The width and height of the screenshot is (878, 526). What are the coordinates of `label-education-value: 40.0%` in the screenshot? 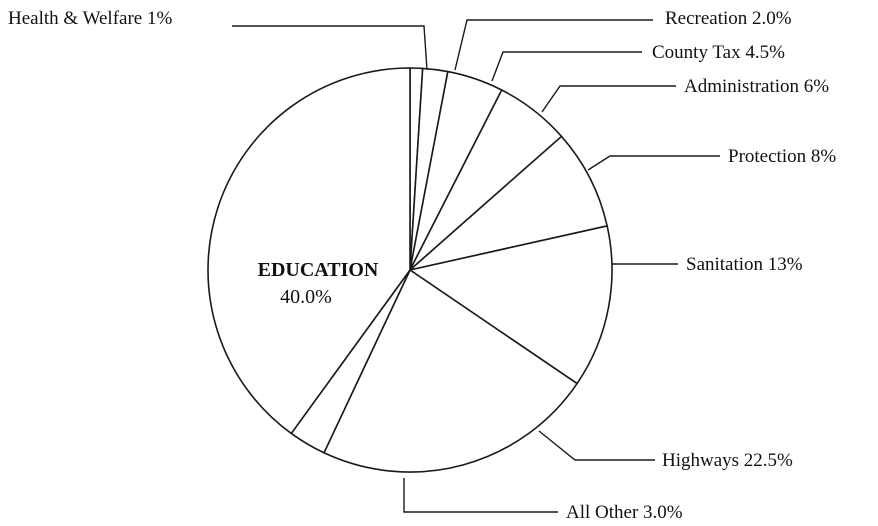 It's located at (306, 297).